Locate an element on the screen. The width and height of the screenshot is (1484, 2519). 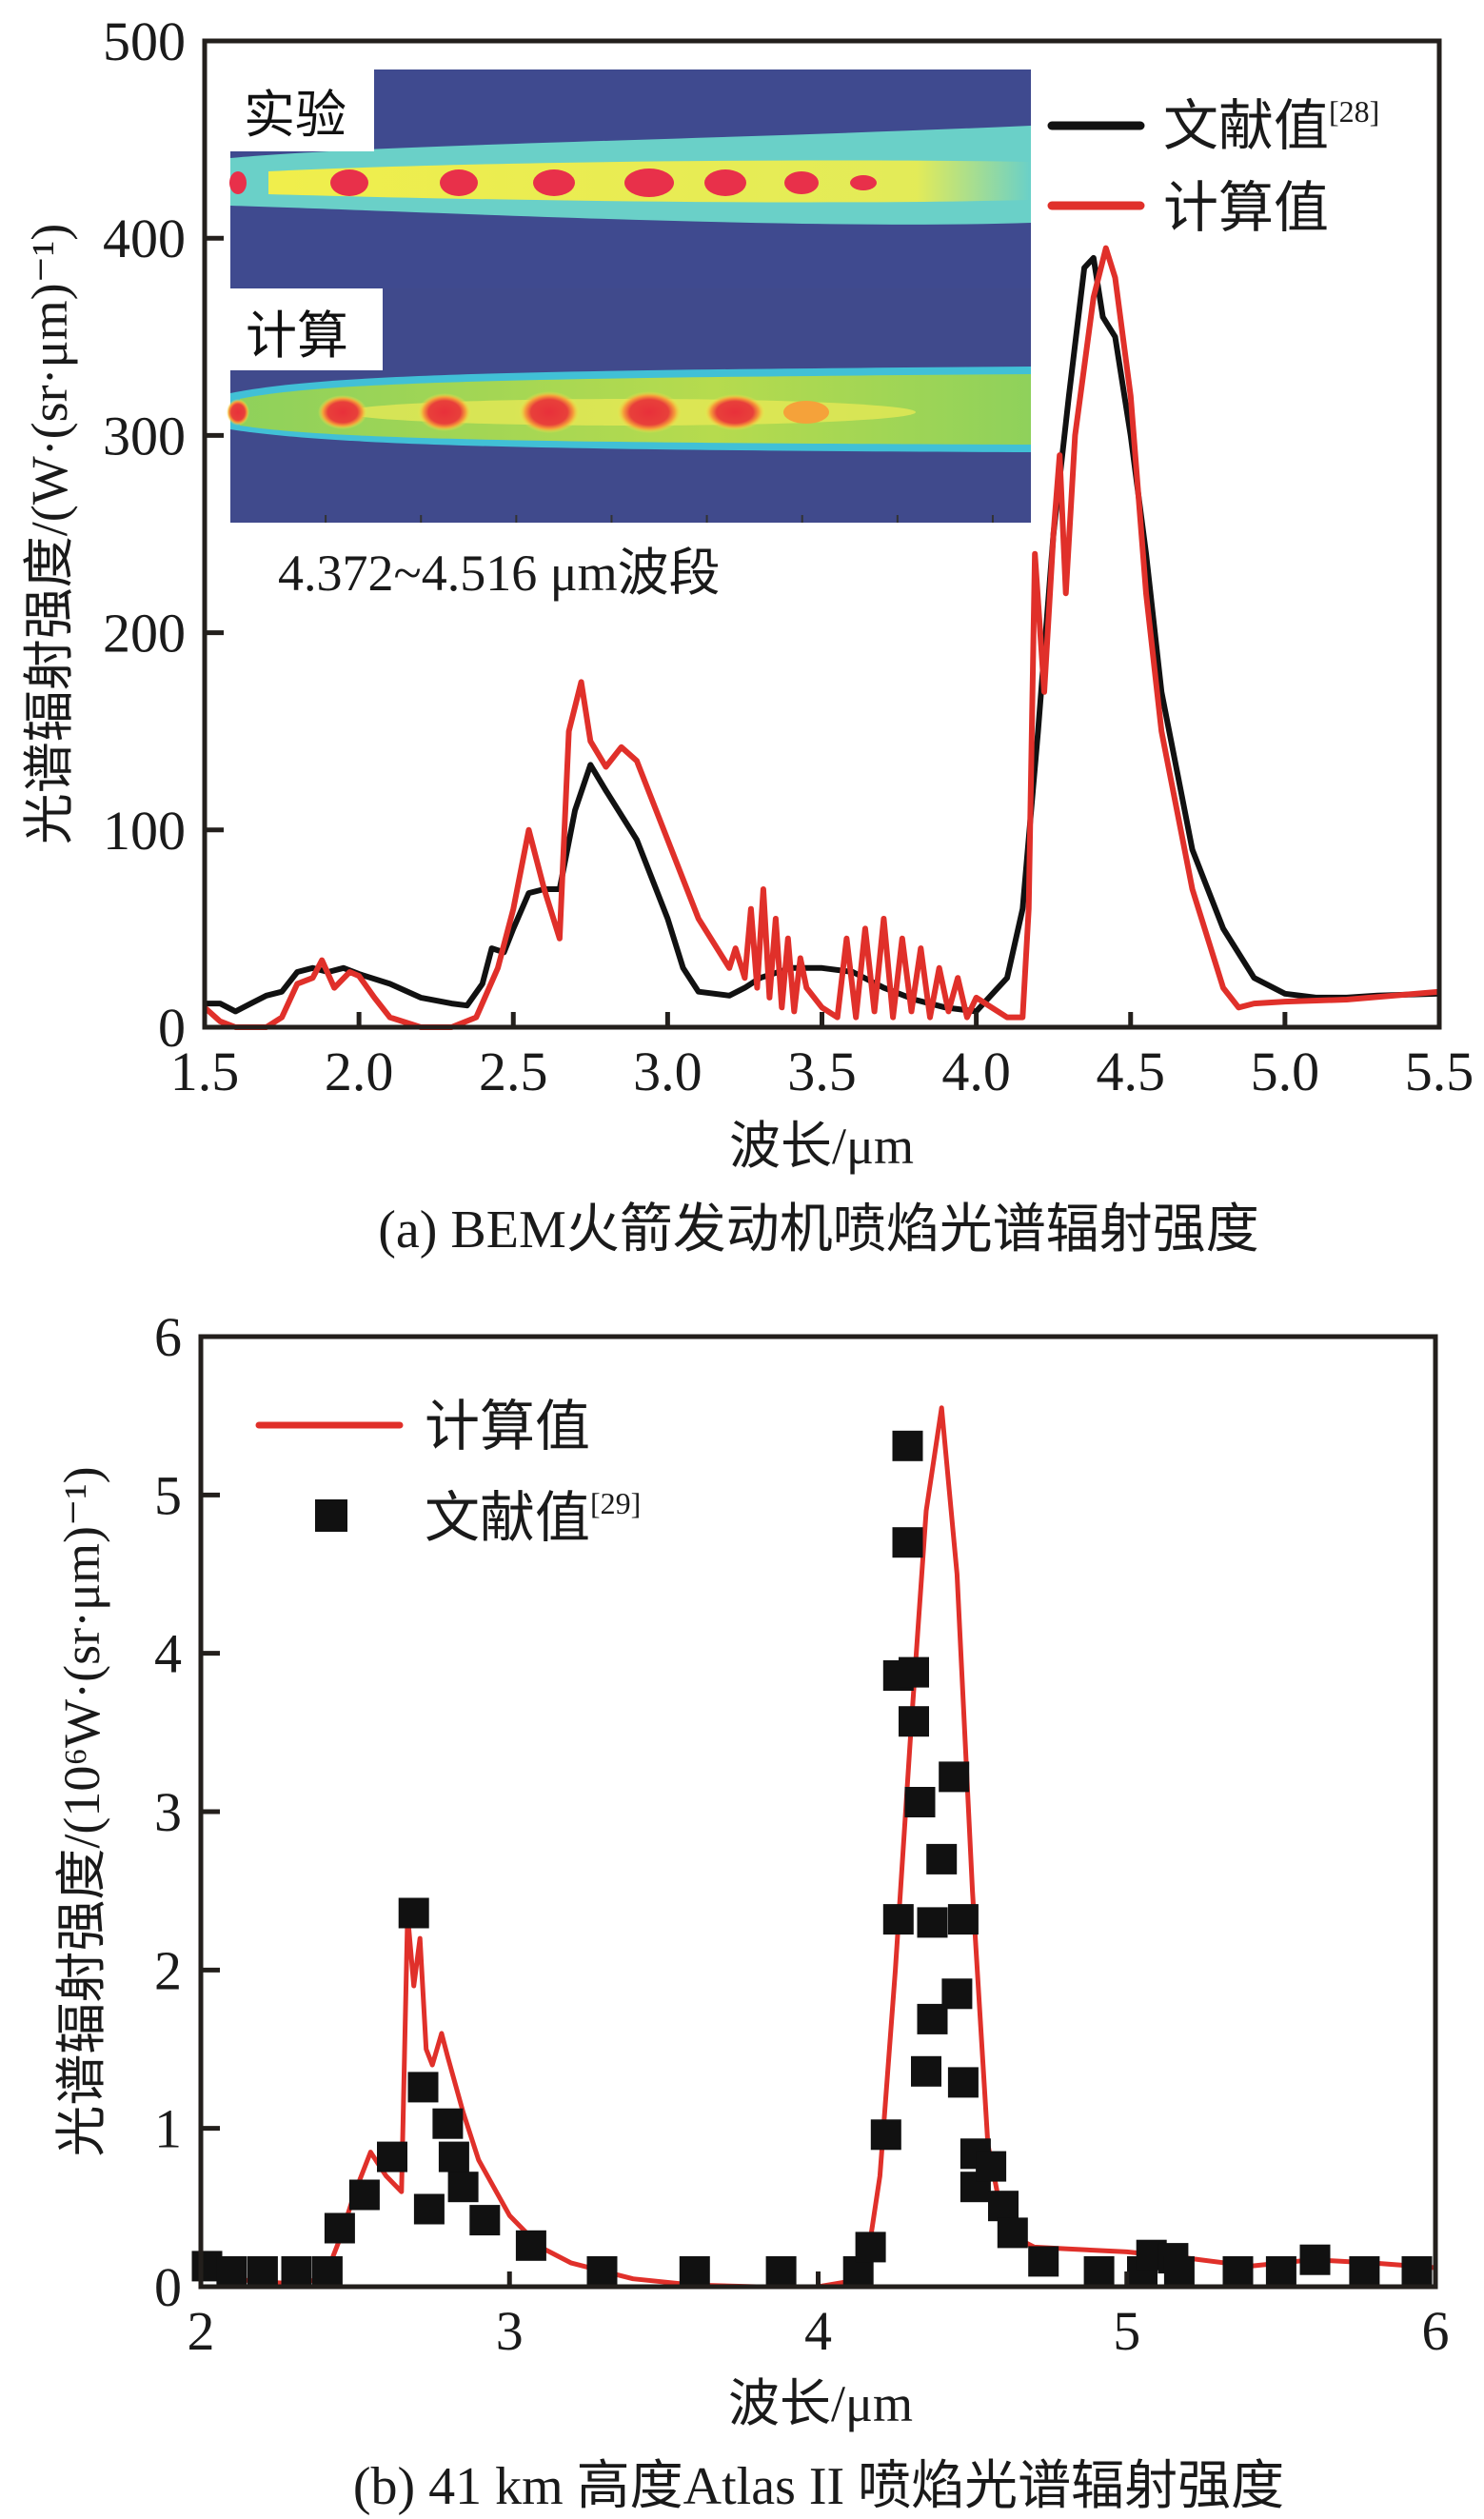
chart-a-x-axis-title: 波长/μm is located at coordinates (822, 1146).